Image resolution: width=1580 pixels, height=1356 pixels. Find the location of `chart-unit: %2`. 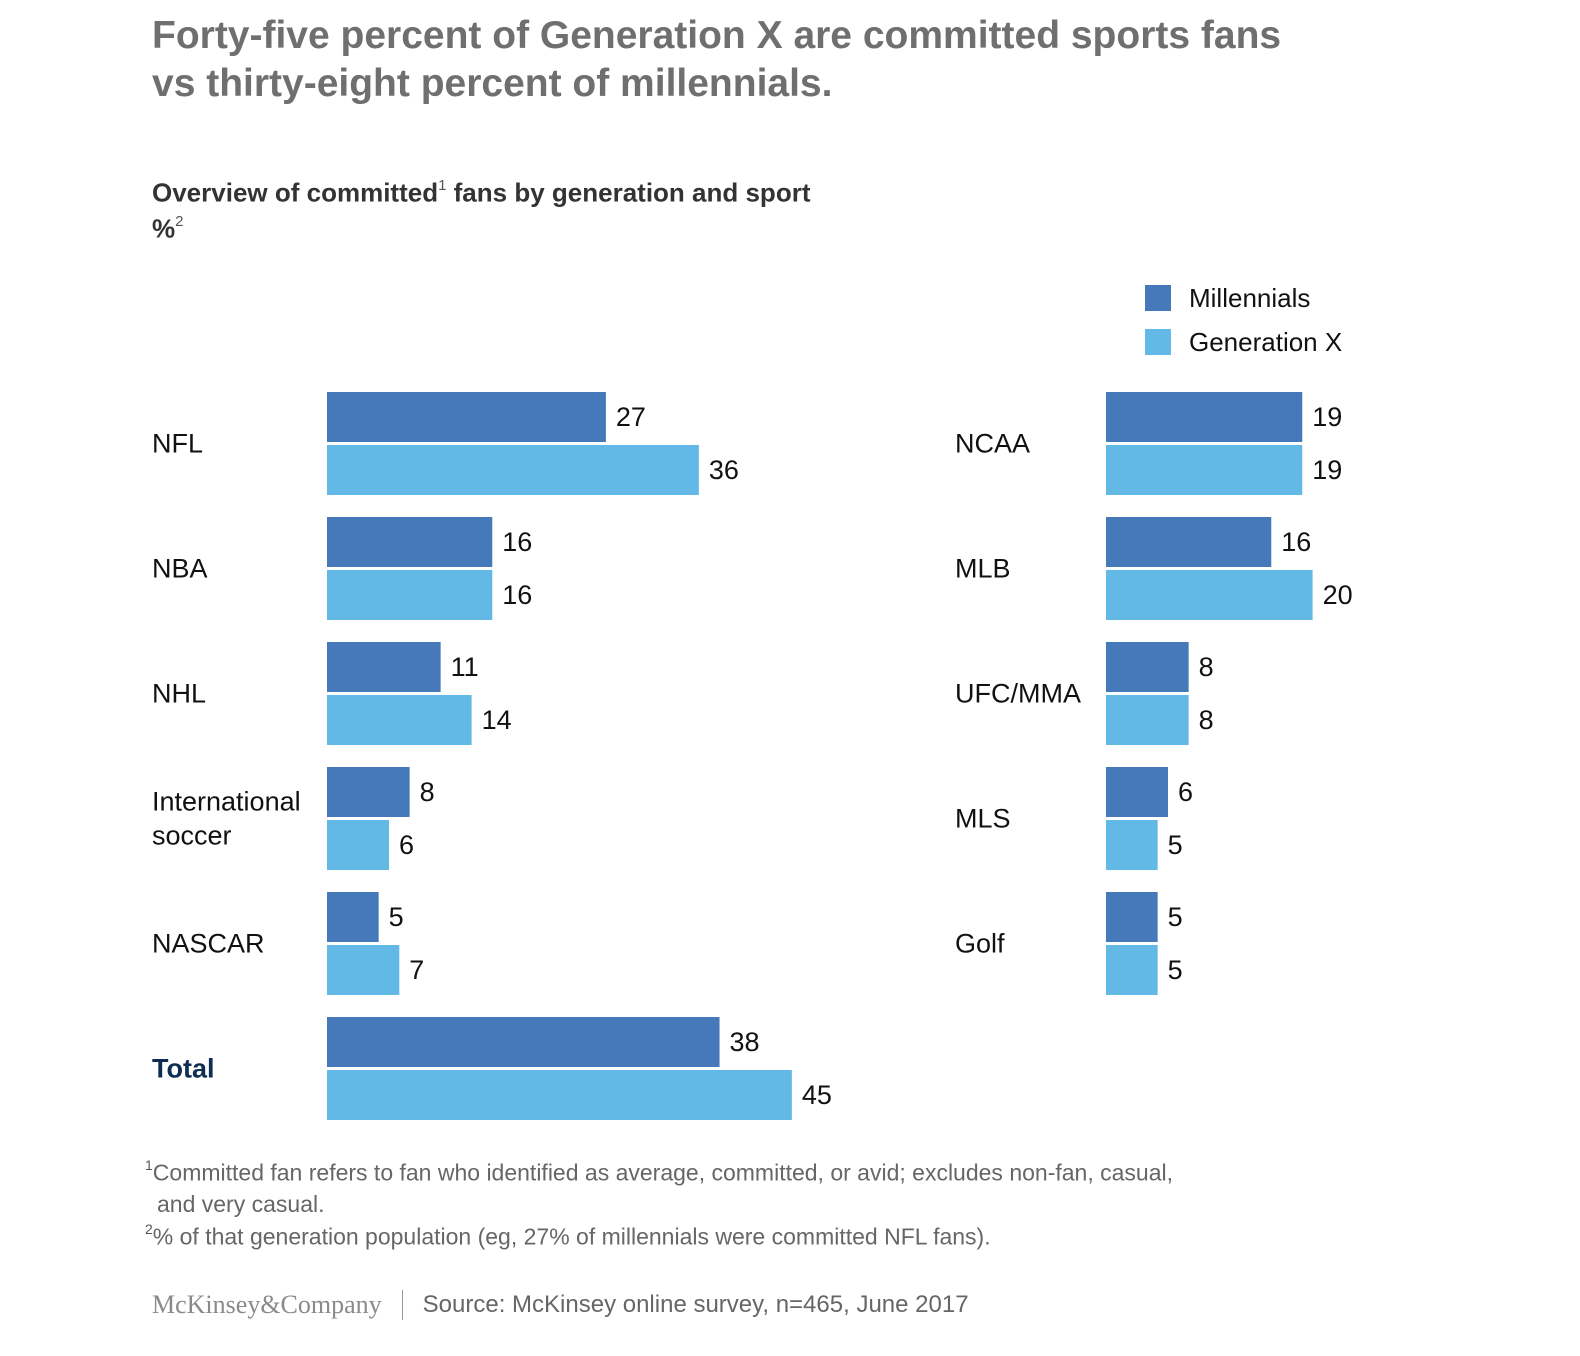

chart-unit: %2 is located at coordinates (167, 226).